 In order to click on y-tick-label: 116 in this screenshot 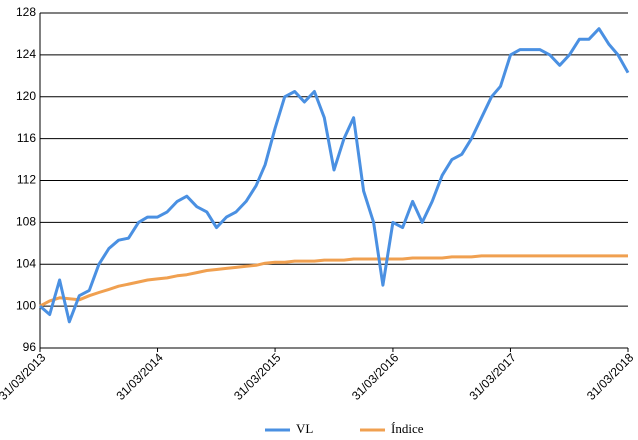, I will do `click(26, 138)`.